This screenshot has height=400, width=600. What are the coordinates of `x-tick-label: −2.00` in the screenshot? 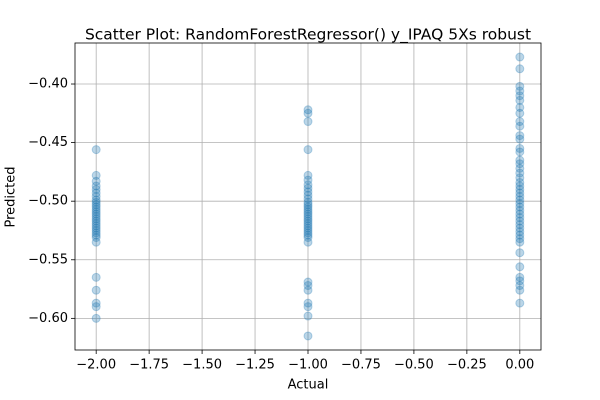 It's located at (96, 365).